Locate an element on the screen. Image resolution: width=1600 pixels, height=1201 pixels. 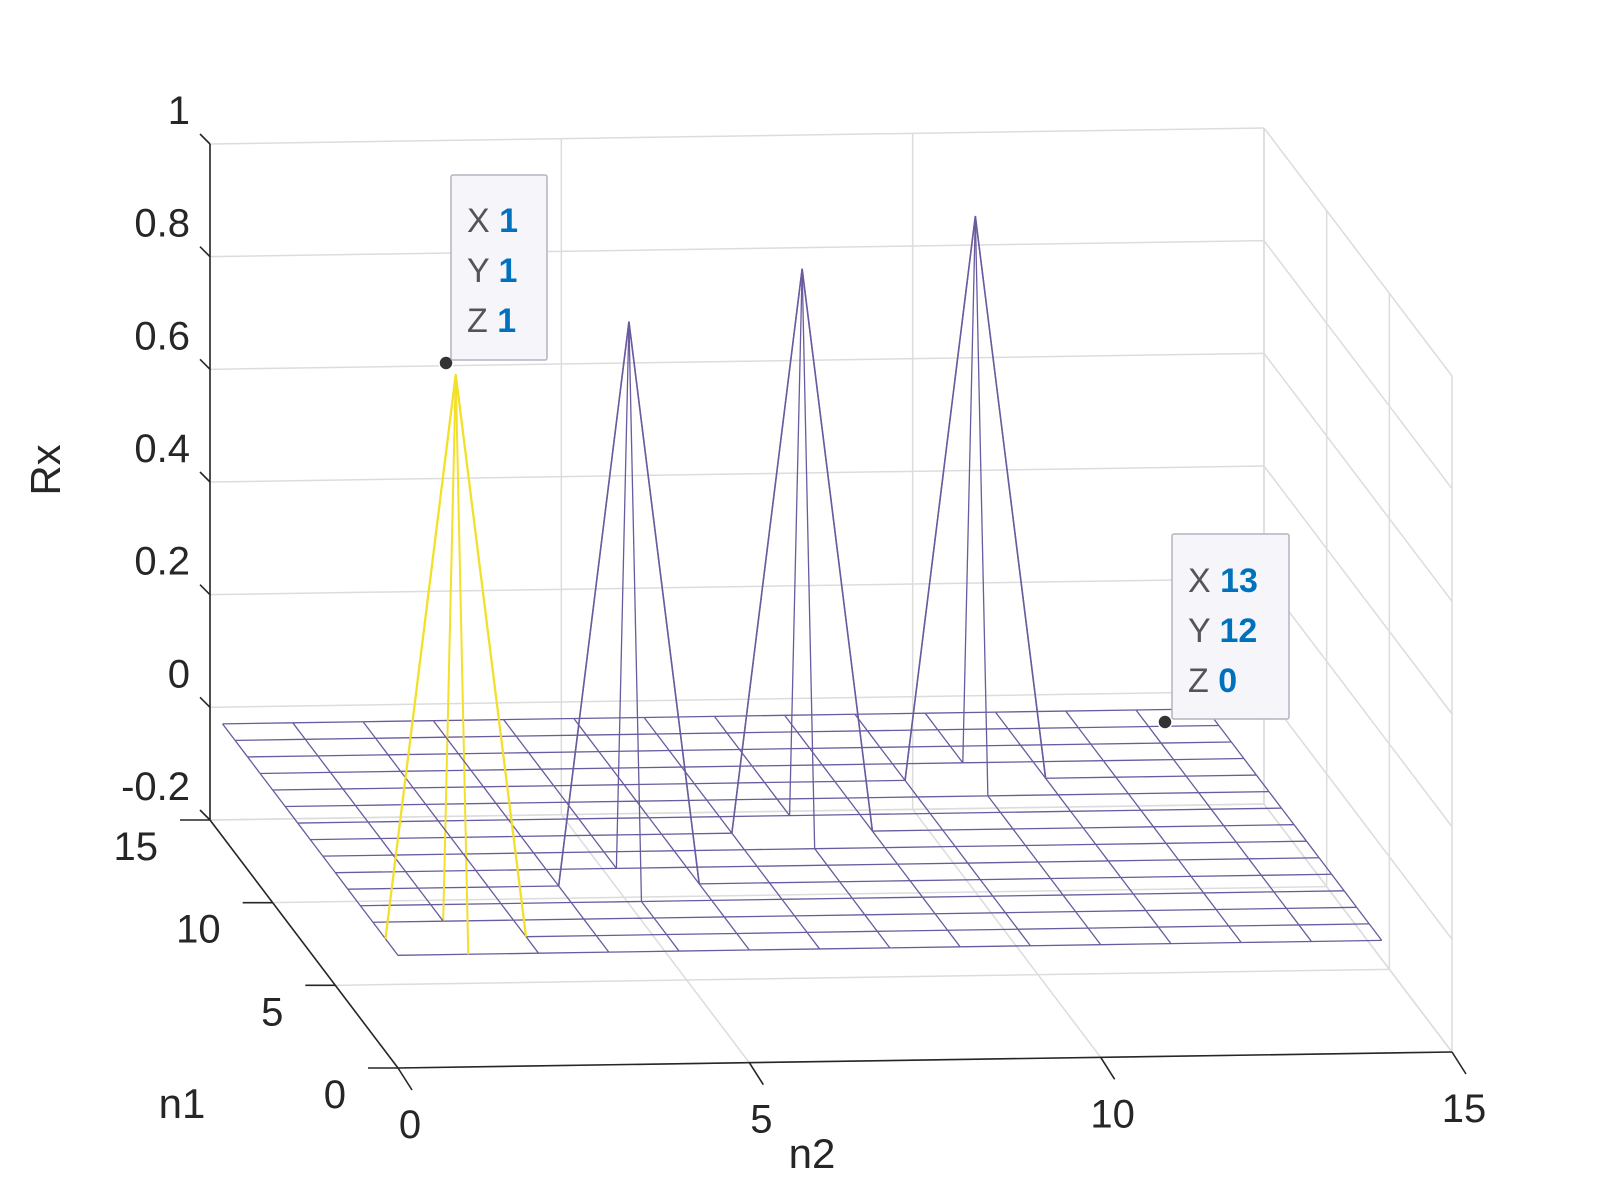
datatip-1-box is located at coordinates (499, 267).